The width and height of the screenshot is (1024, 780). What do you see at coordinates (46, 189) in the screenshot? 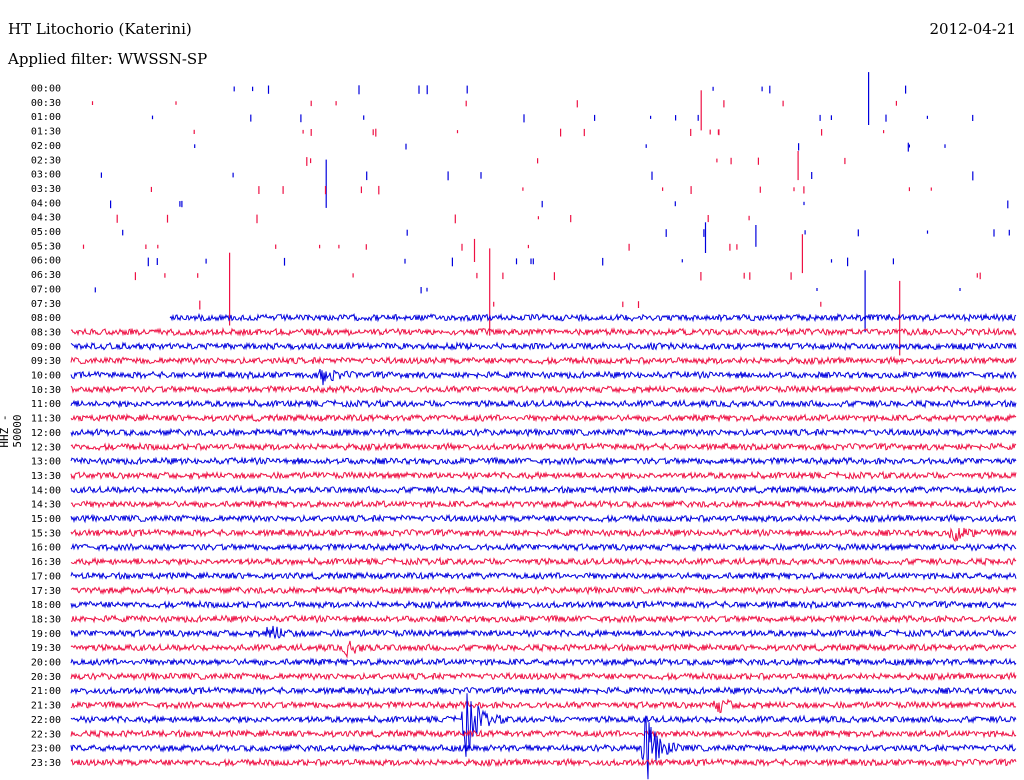
I see `row-time-label: 03:30` at bounding box center [46, 189].